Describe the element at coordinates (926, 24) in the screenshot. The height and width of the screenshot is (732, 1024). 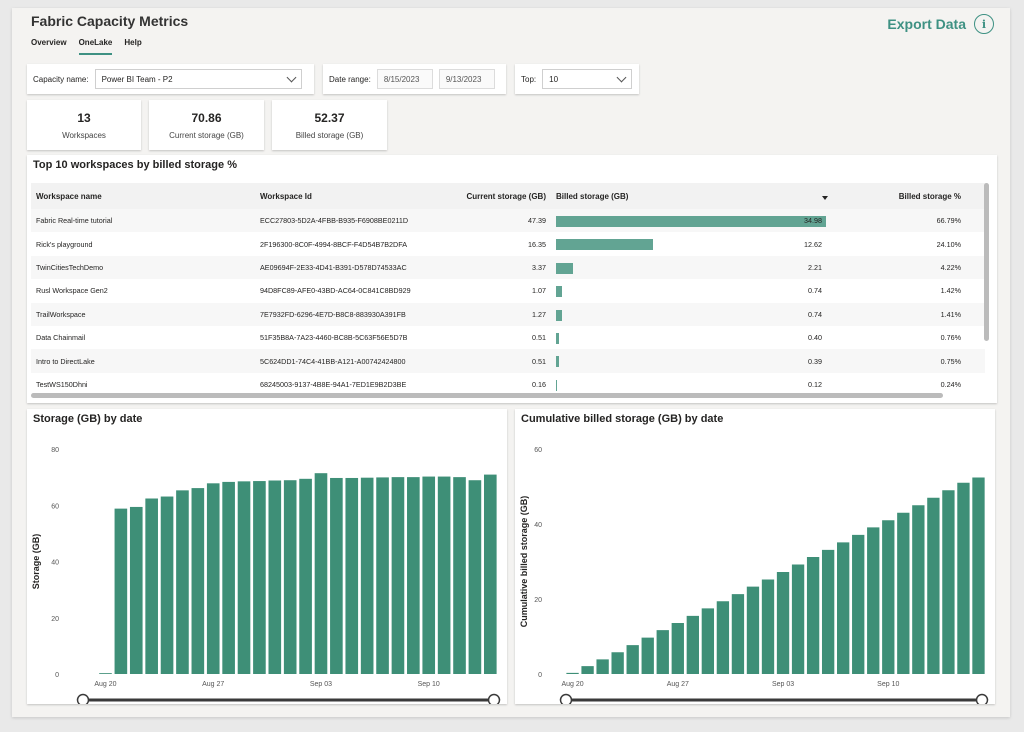
I see `export-data-label: Export Data` at that location.